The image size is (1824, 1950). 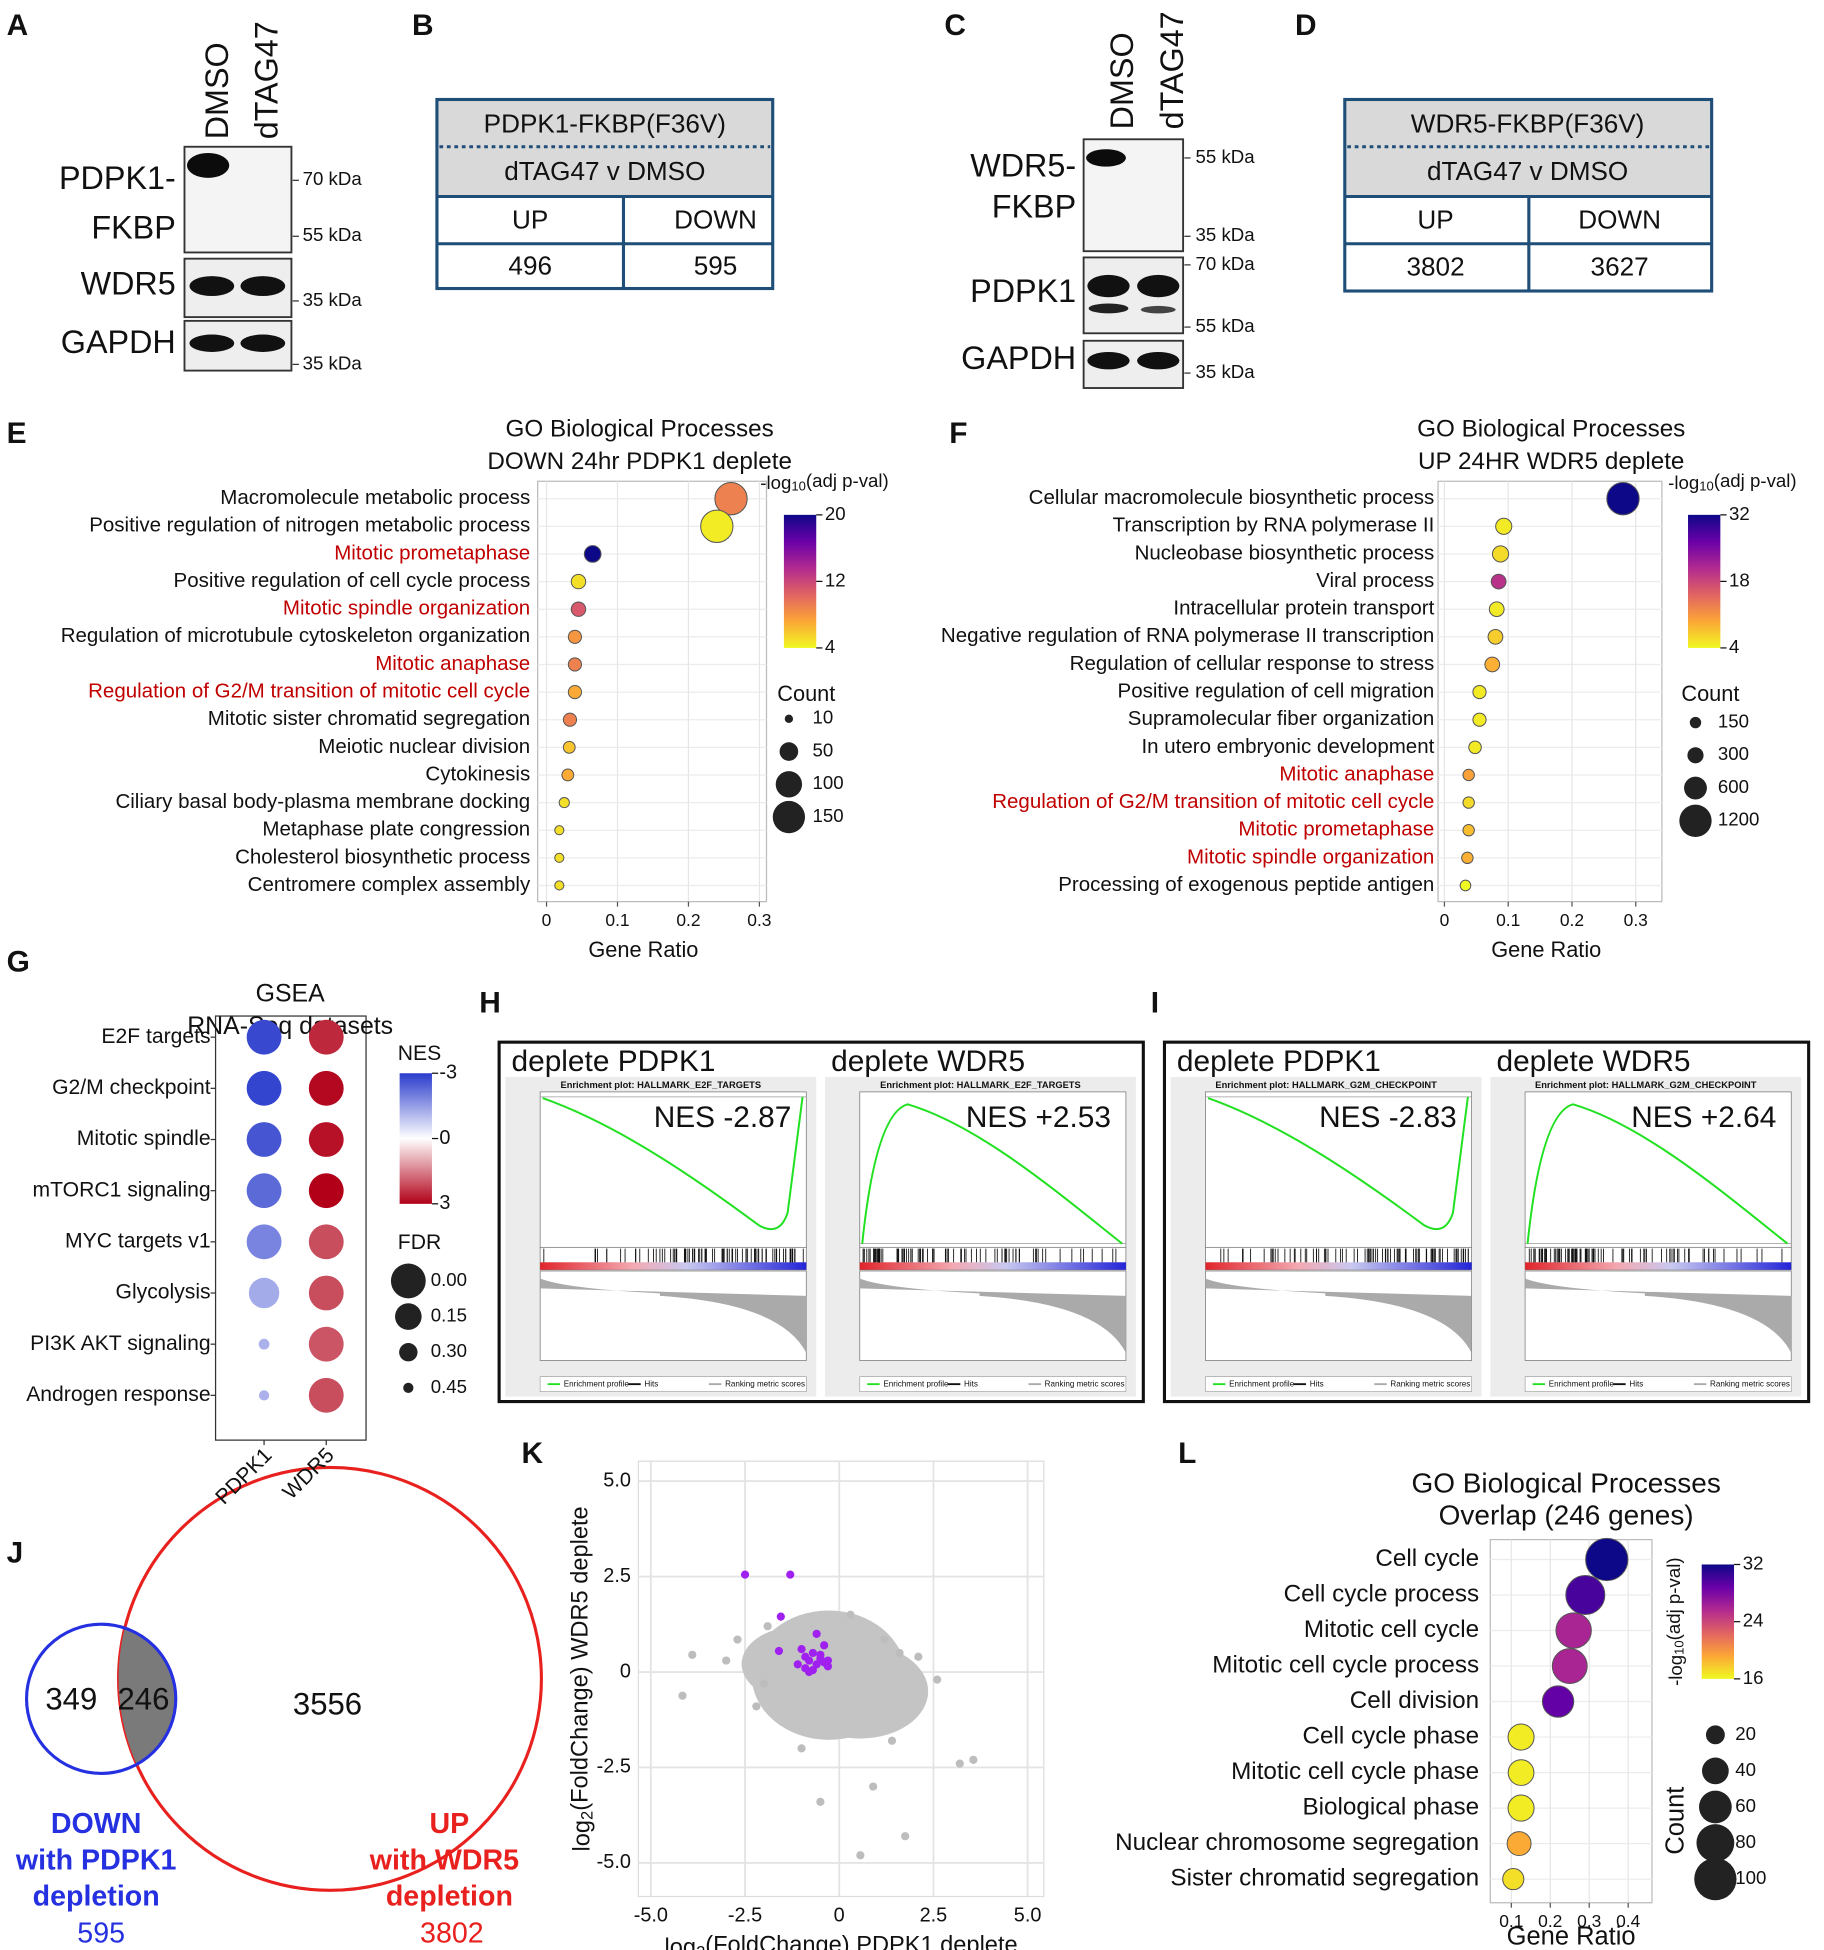 I want to click on colorbar-tick-label: 0, so click(x=444, y=1138).